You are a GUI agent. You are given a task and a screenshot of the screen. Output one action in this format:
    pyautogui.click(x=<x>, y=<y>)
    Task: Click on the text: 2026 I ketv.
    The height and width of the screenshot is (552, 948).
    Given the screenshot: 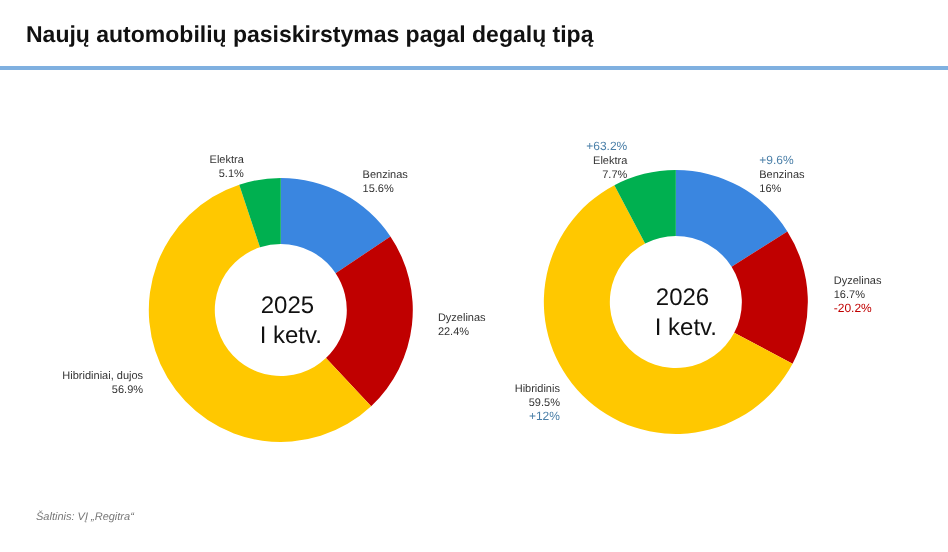 What is the action you would take?
    pyautogui.click(x=685, y=312)
    